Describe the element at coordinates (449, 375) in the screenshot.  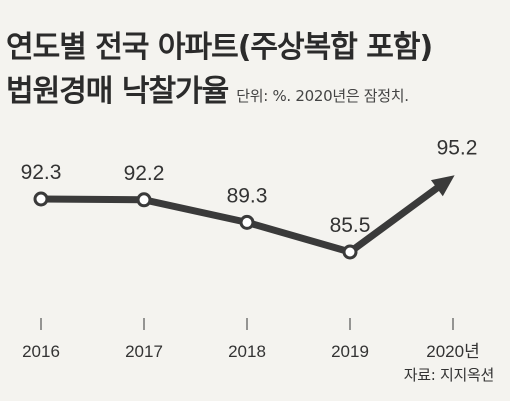
I see `source-note: 자료: 지지옥션` at that location.